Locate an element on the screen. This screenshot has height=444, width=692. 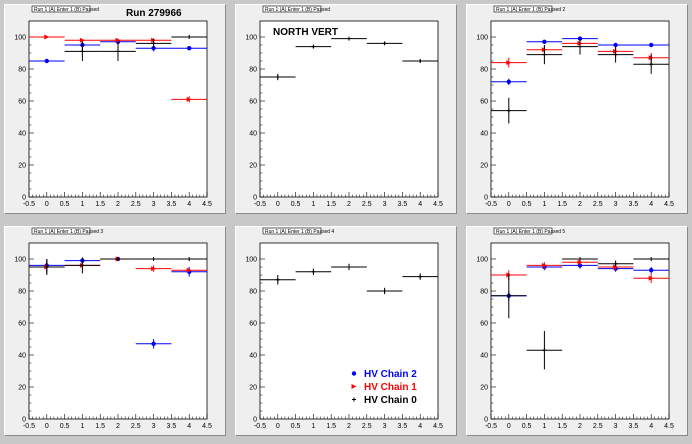
annotation-text: Run 279966 is located at coordinates (154, 13).